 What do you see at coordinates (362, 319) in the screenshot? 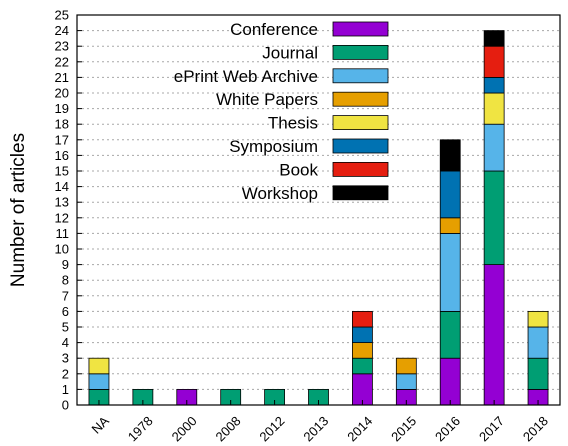
I see `bar-2014-book` at bounding box center [362, 319].